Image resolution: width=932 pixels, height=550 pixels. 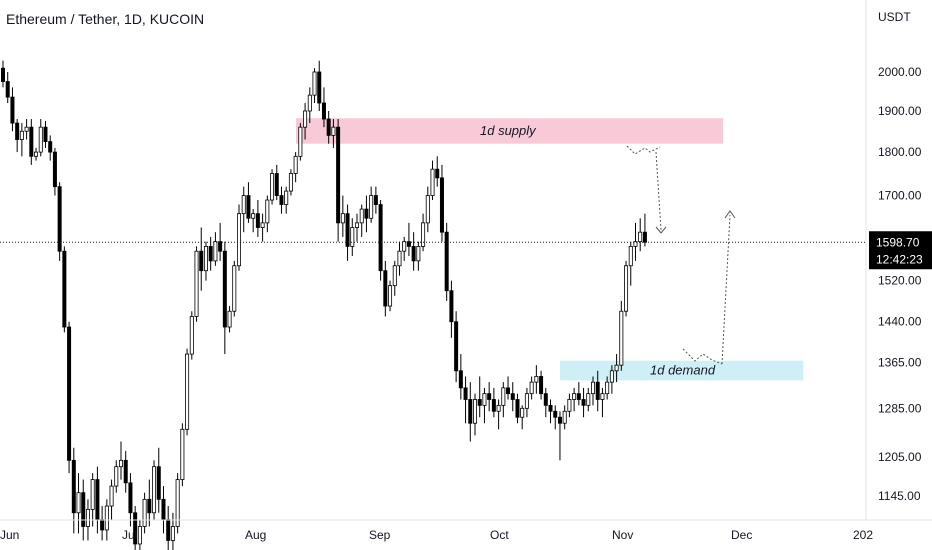 I want to click on price-tag-box, so click(x=900, y=250).